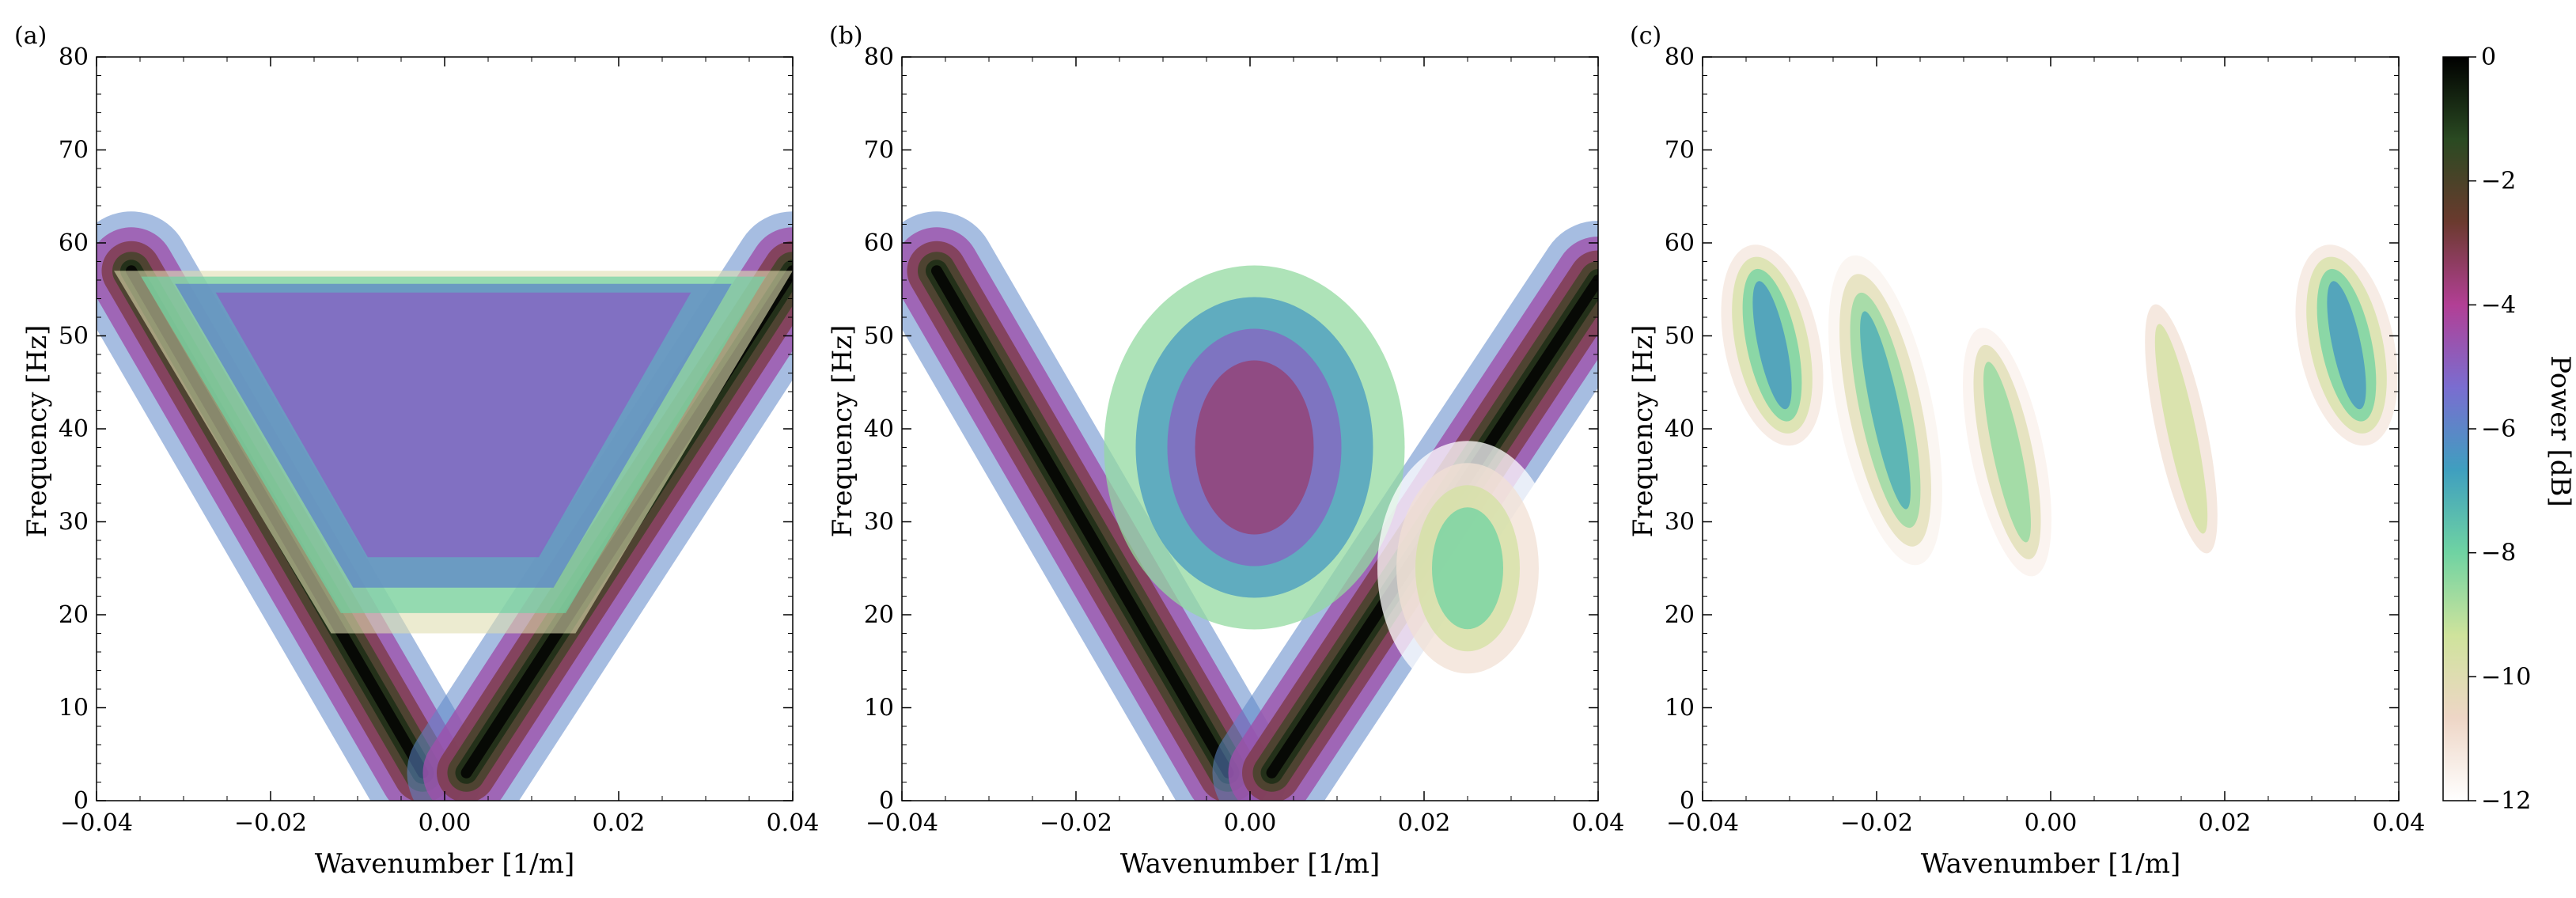 The width and height of the screenshot is (2576, 898). I want to click on colorbar-tick-label: −10, so click(2506, 677).